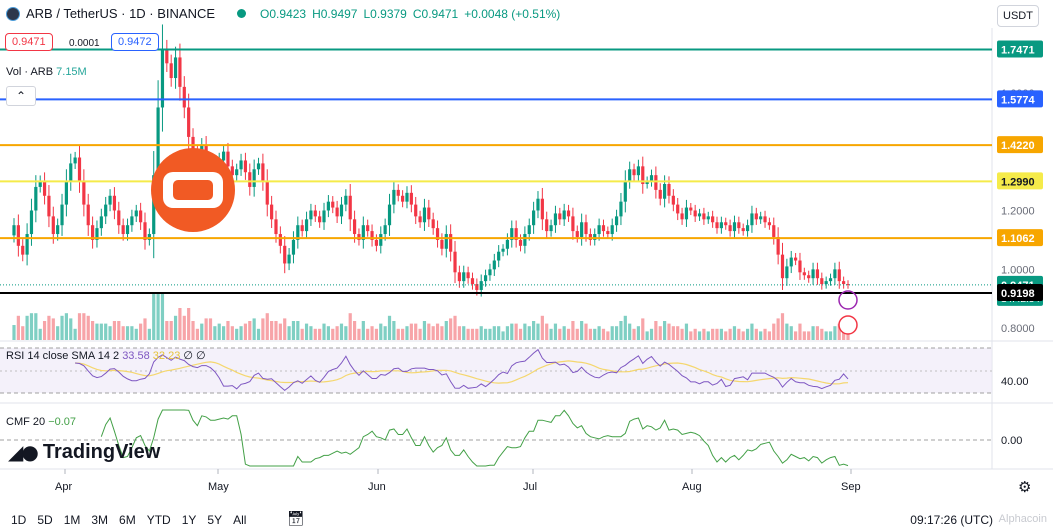  Describe the element at coordinates (951, 520) in the screenshot. I see `utc-clock: 09:17:26 (UTC)` at that location.